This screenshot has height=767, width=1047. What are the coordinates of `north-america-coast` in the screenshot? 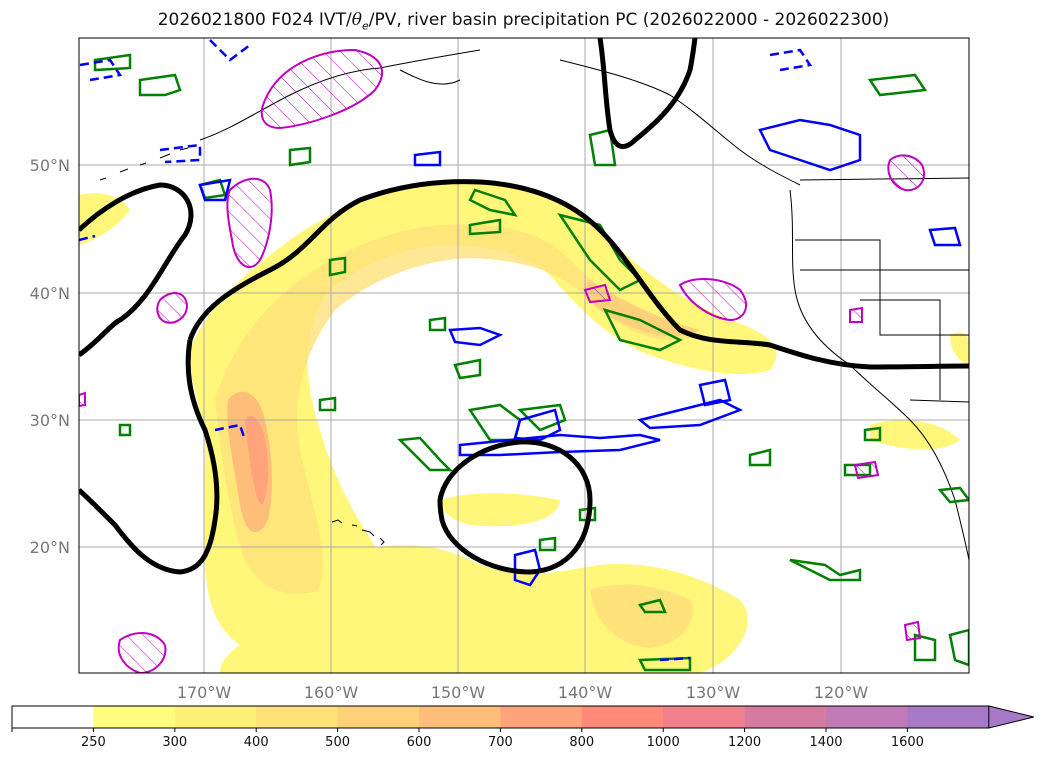 It's located at (879, 375).